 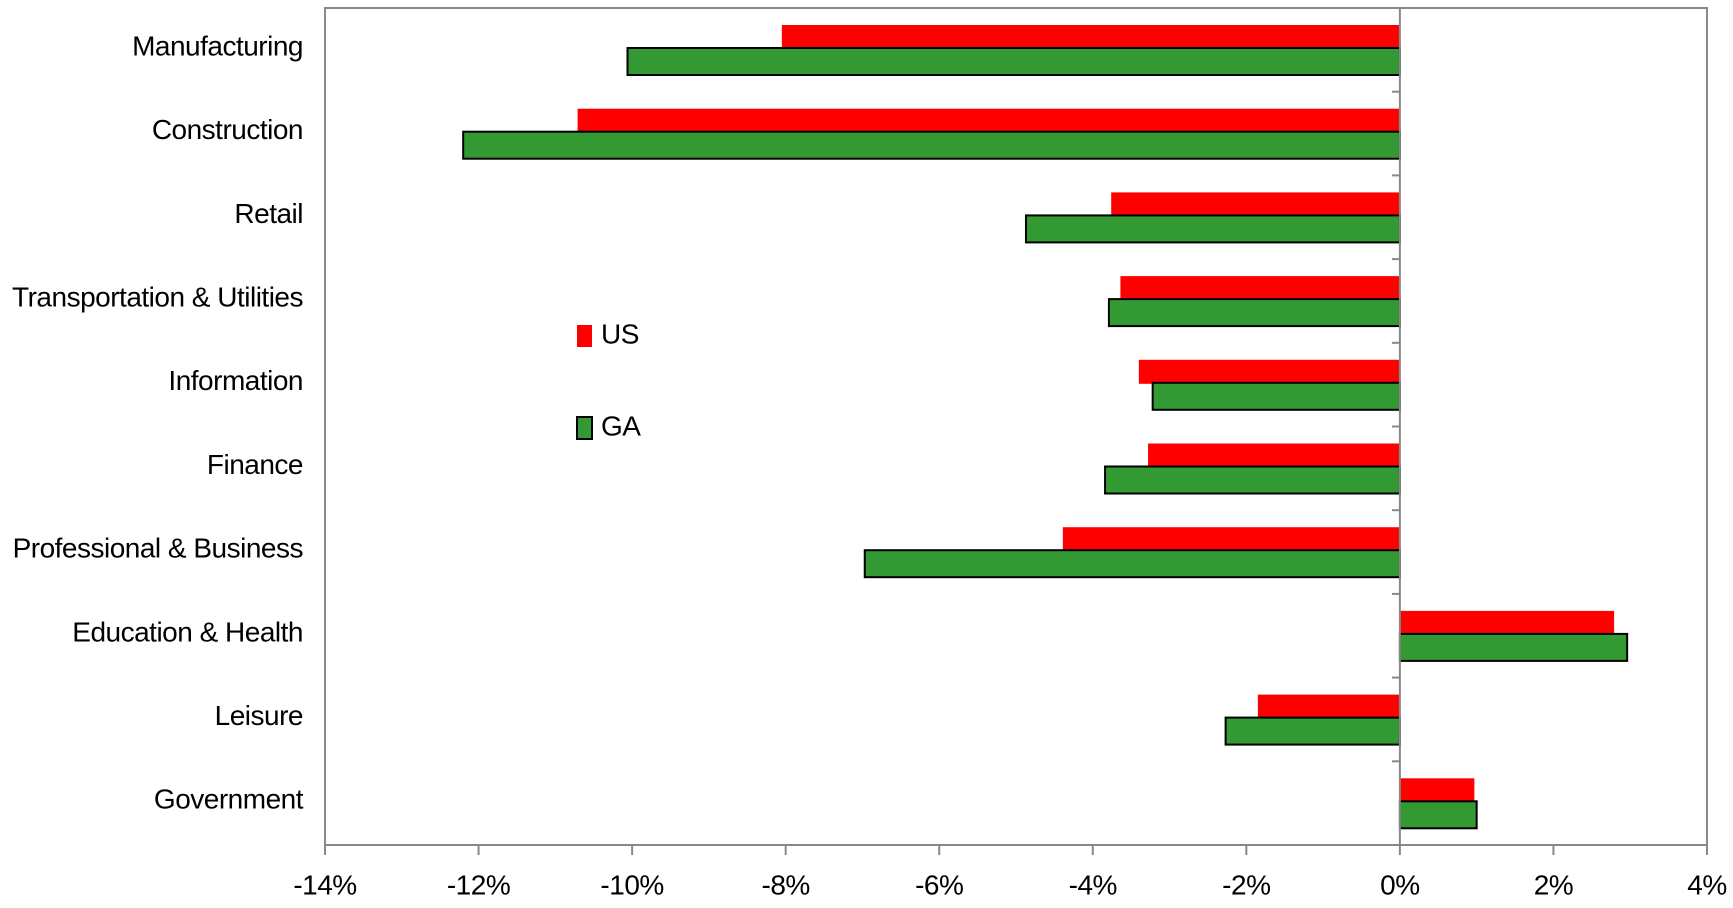 I want to click on y-tick-label: Leisure, so click(x=259, y=715).